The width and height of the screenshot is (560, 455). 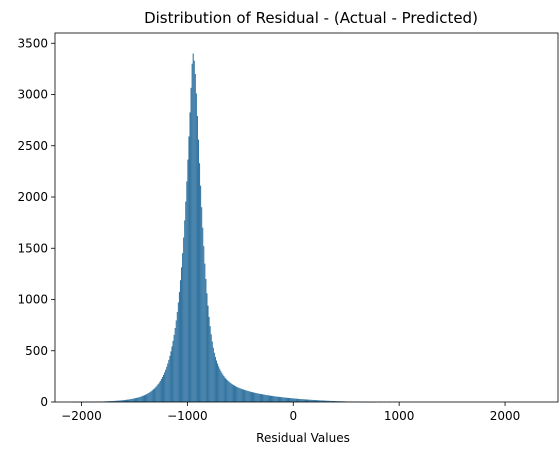 What do you see at coordinates (36, 351) in the screenshot?
I see `y-tick-label: 500` at bounding box center [36, 351].